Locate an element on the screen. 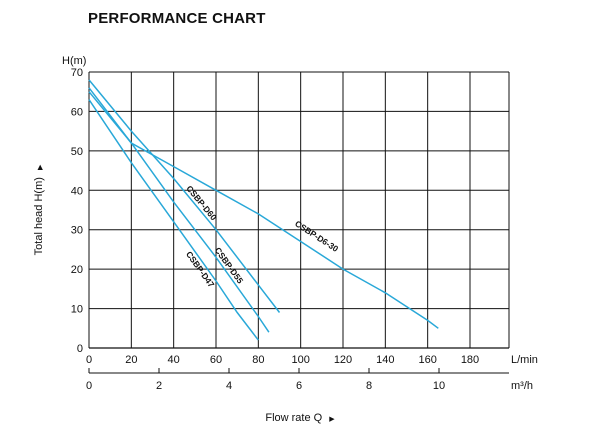  x-tick-label: 180 is located at coordinates (470, 360).